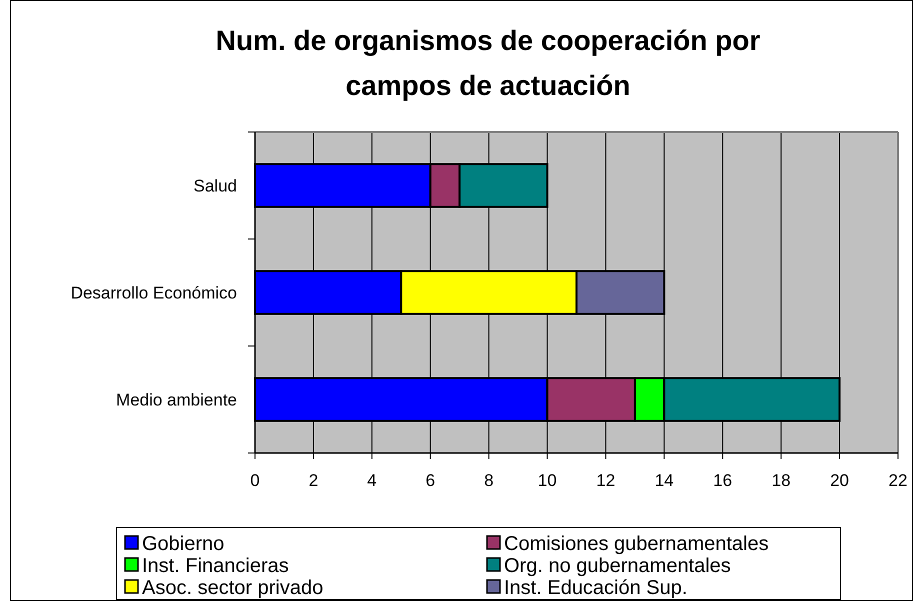  I want to click on legend-label: Inst. Educación Sup., so click(596, 588).